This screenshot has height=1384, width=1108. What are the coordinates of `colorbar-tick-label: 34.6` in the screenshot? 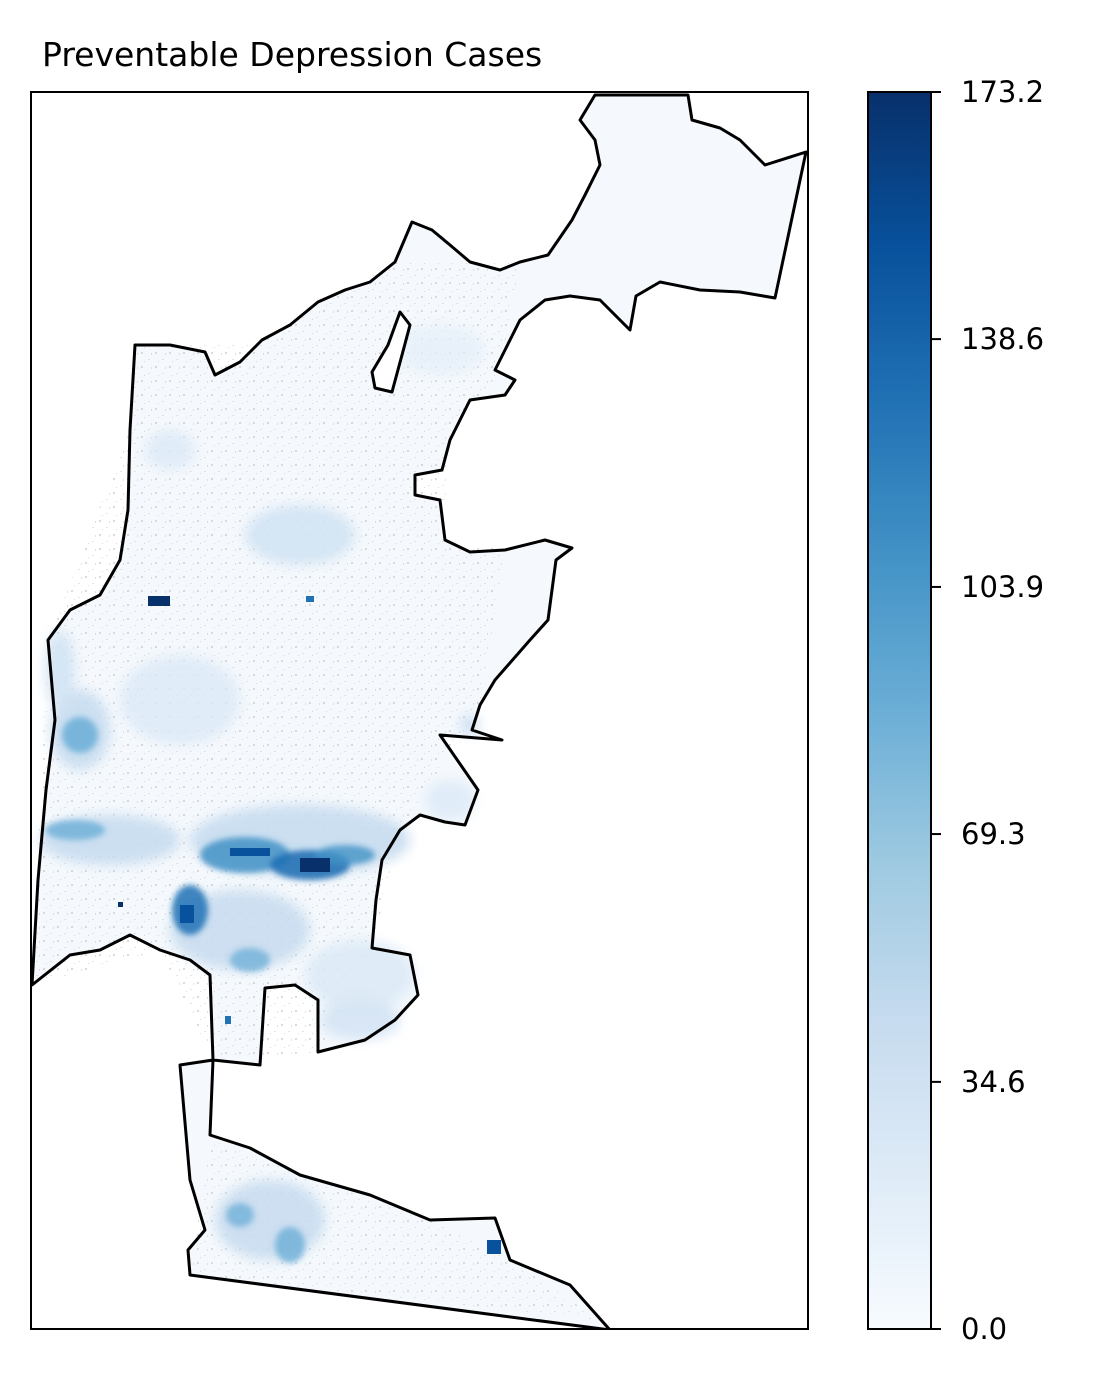 It's located at (993, 1082).